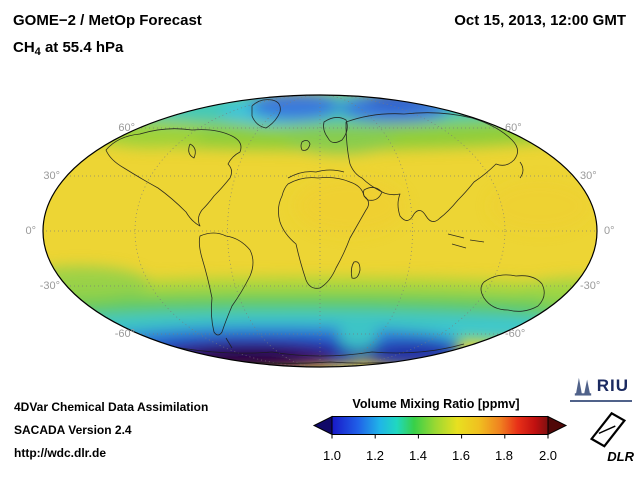  Describe the element at coordinates (82, 47) in the screenshot. I see `pressure-level-label: at 55.4 hPa` at that location.